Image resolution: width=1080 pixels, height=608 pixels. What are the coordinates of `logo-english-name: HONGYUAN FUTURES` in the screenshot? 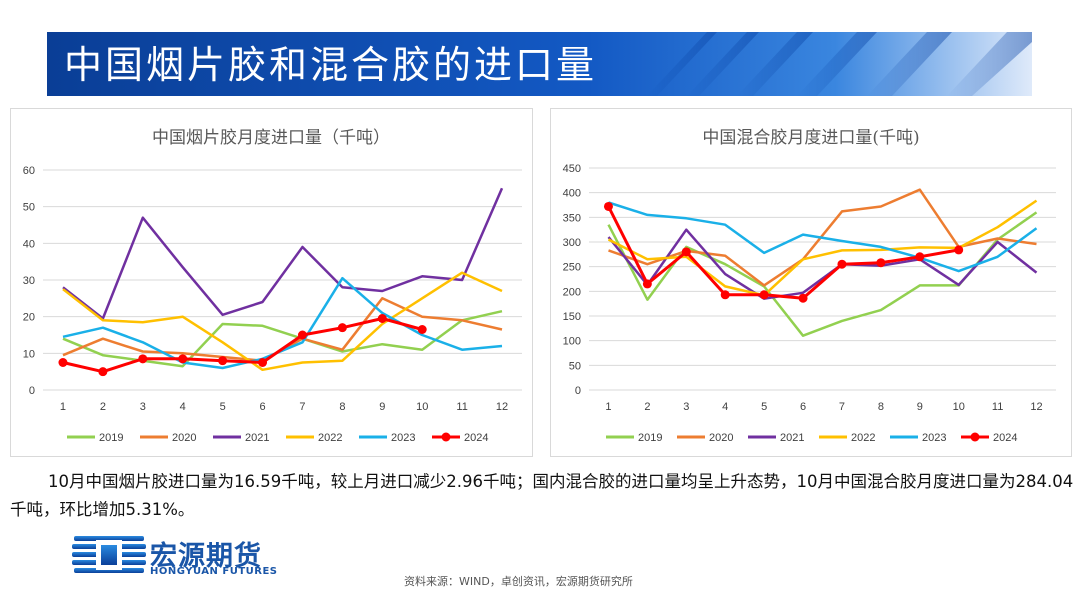 It's located at (214, 571).